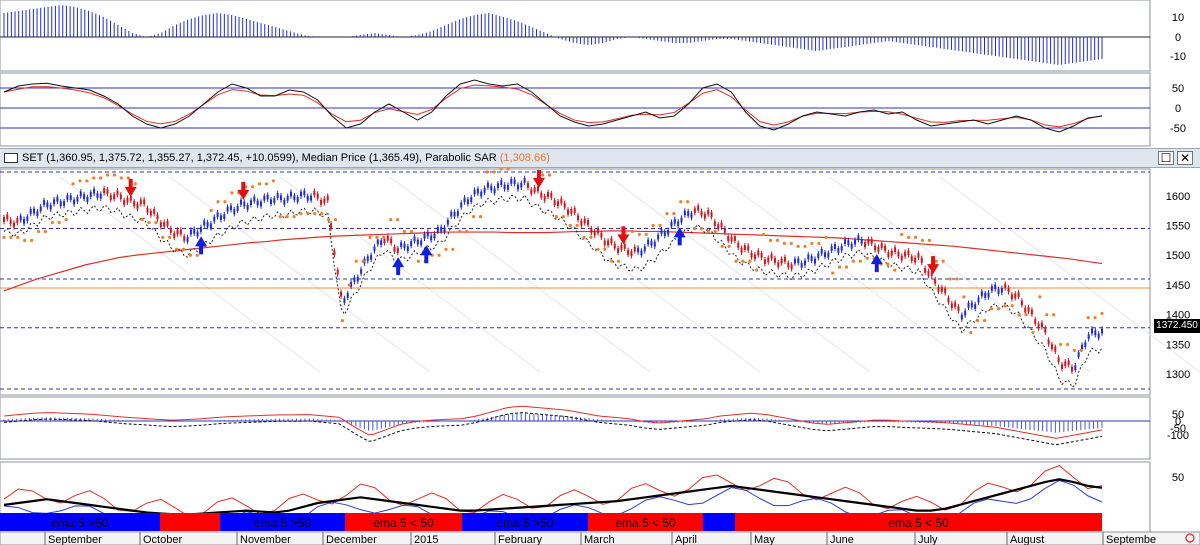 This screenshot has height=545, width=1200. I want to click on close-button: ✕, so click(1185, 158).